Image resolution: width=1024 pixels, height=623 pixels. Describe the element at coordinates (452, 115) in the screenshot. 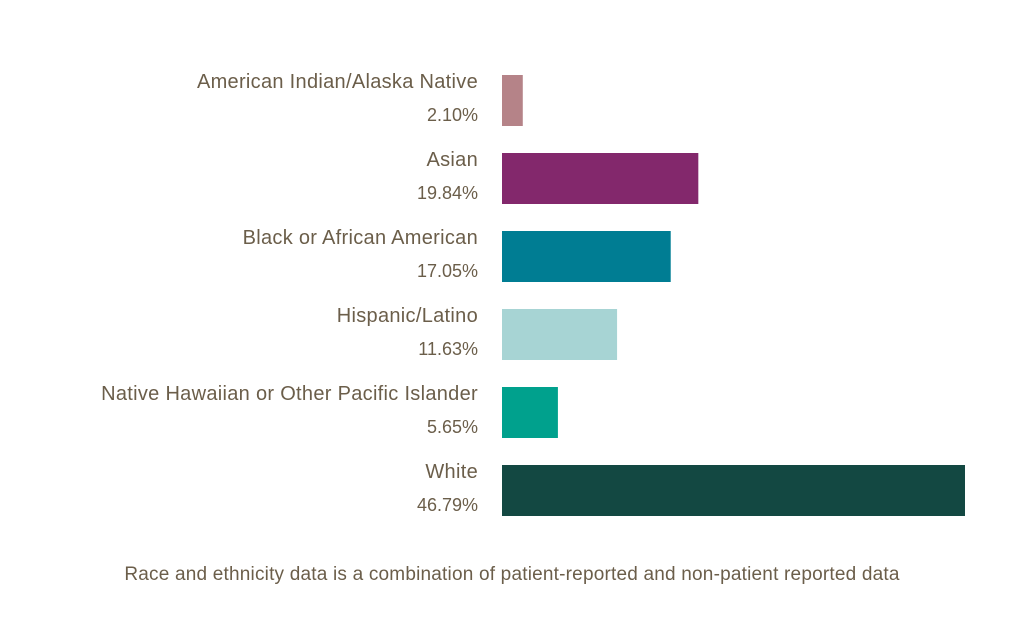

I see `value-label: 2.10%` at that location.